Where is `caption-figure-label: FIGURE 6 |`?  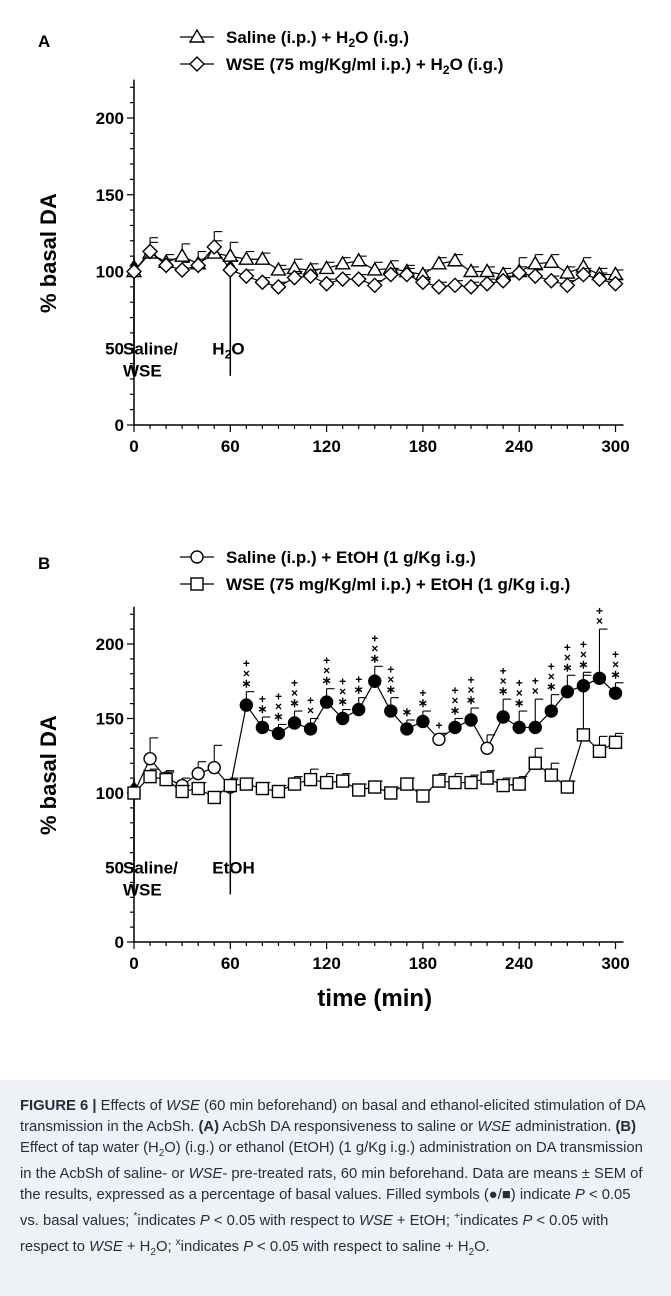
caption-figure-label: FIGURE 6 | is located at coordinates (58, 1106).